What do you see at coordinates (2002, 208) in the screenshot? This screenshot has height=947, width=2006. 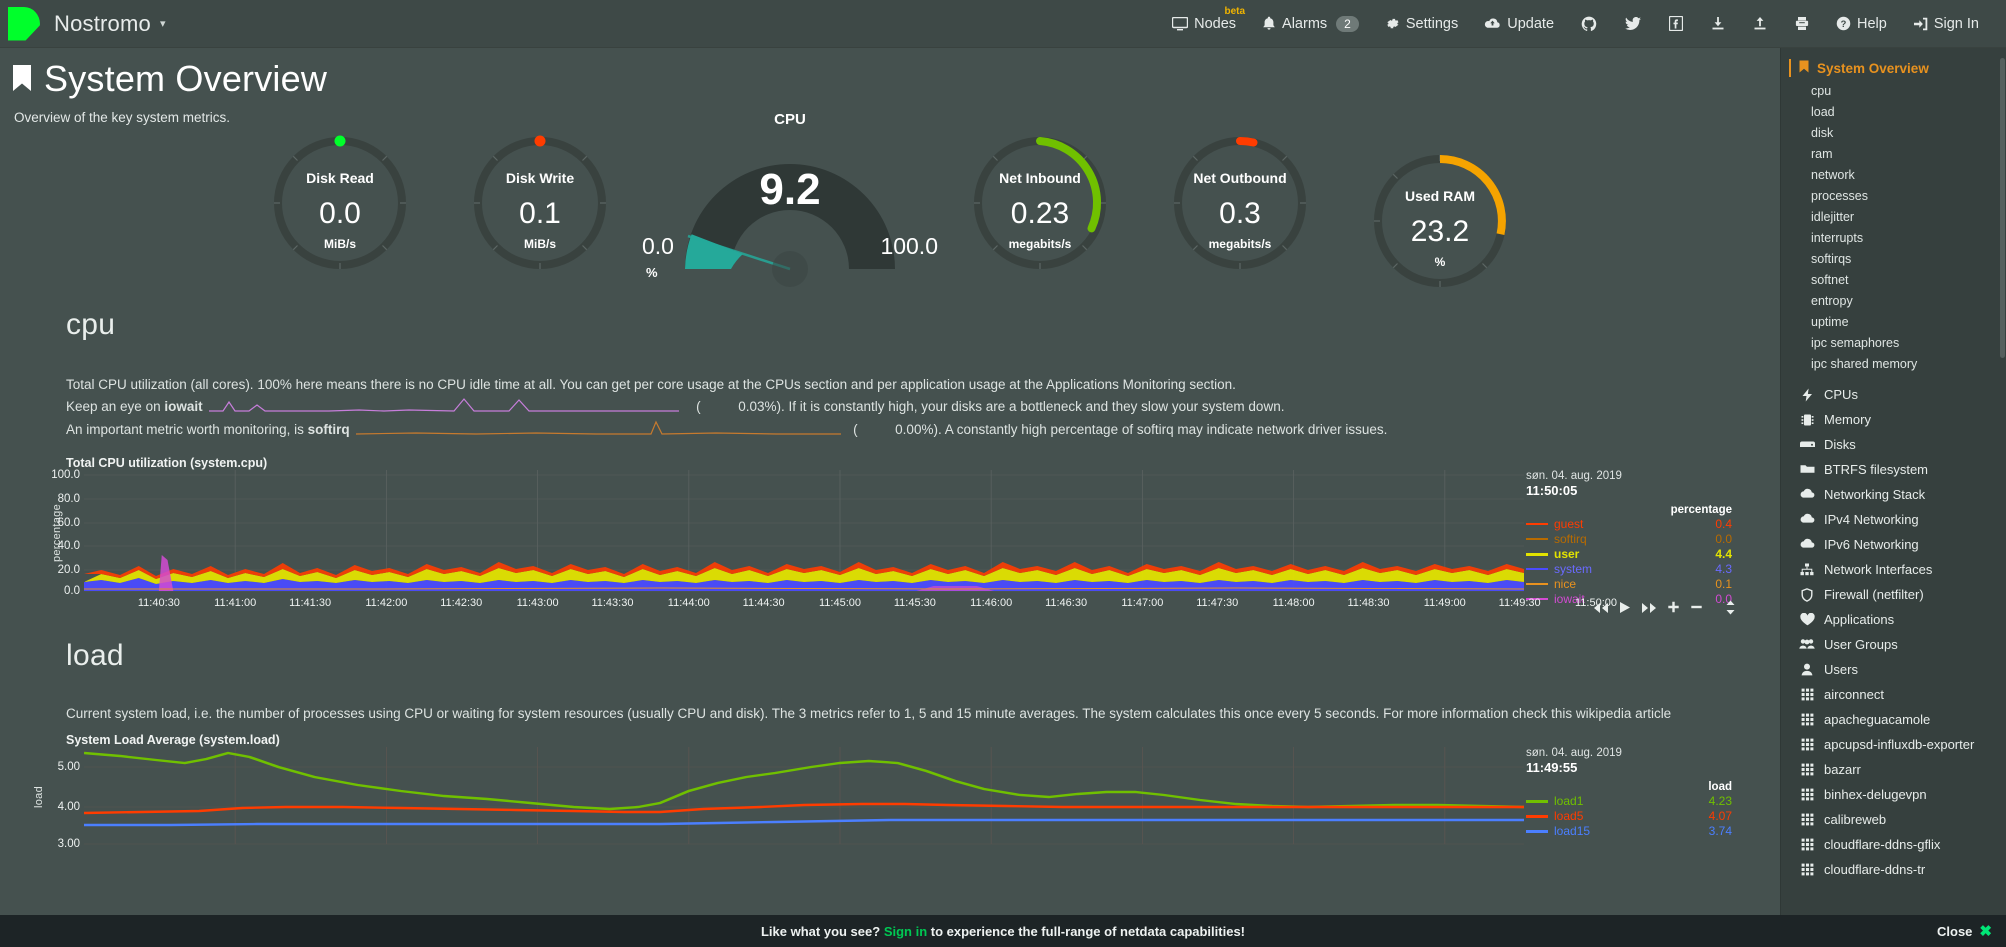 I see `sidebar-scrollbar` at bounding box center [2002, 208].